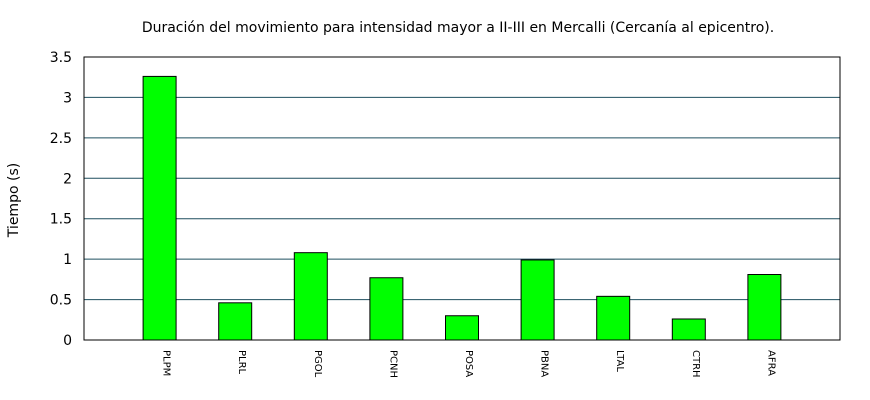 The height and width of the screenshot is (400, 870). Describe the element at coordinates (537, 300) in the screenshot. I see `bar-pbna` at that location.